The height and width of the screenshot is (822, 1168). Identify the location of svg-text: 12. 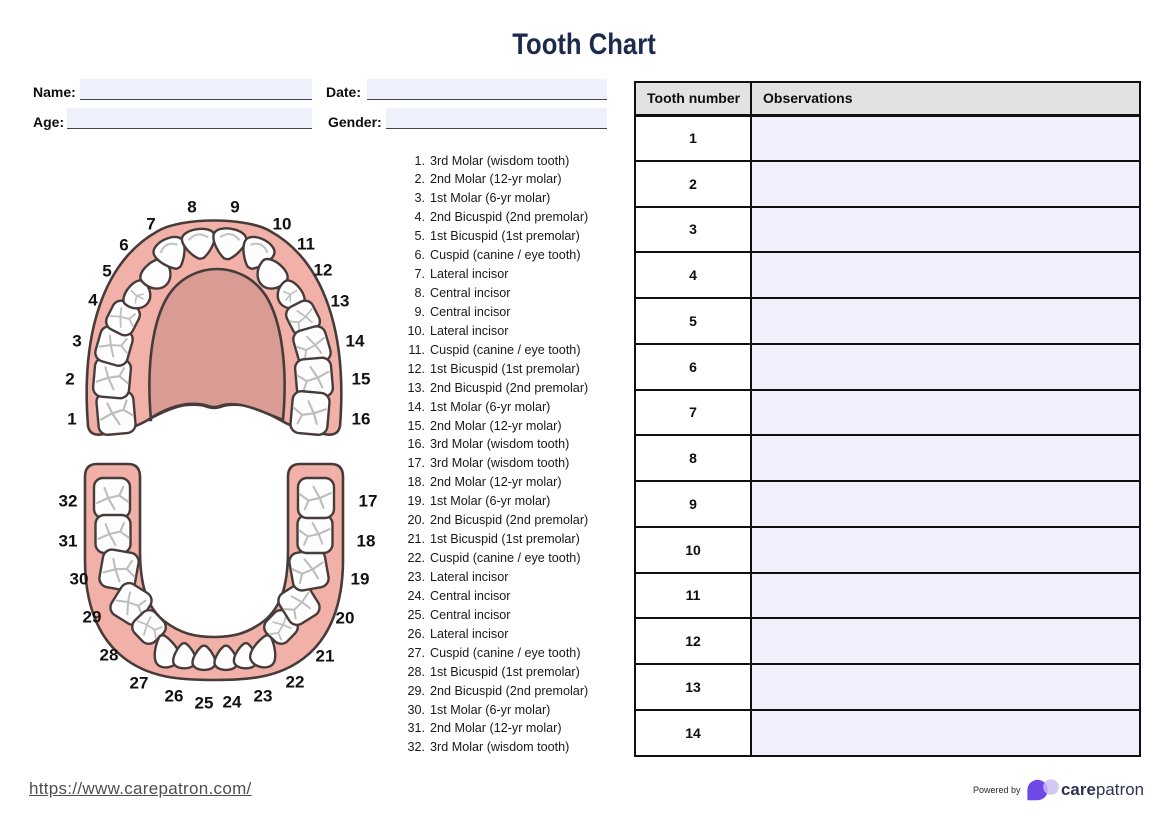
(323, 270).